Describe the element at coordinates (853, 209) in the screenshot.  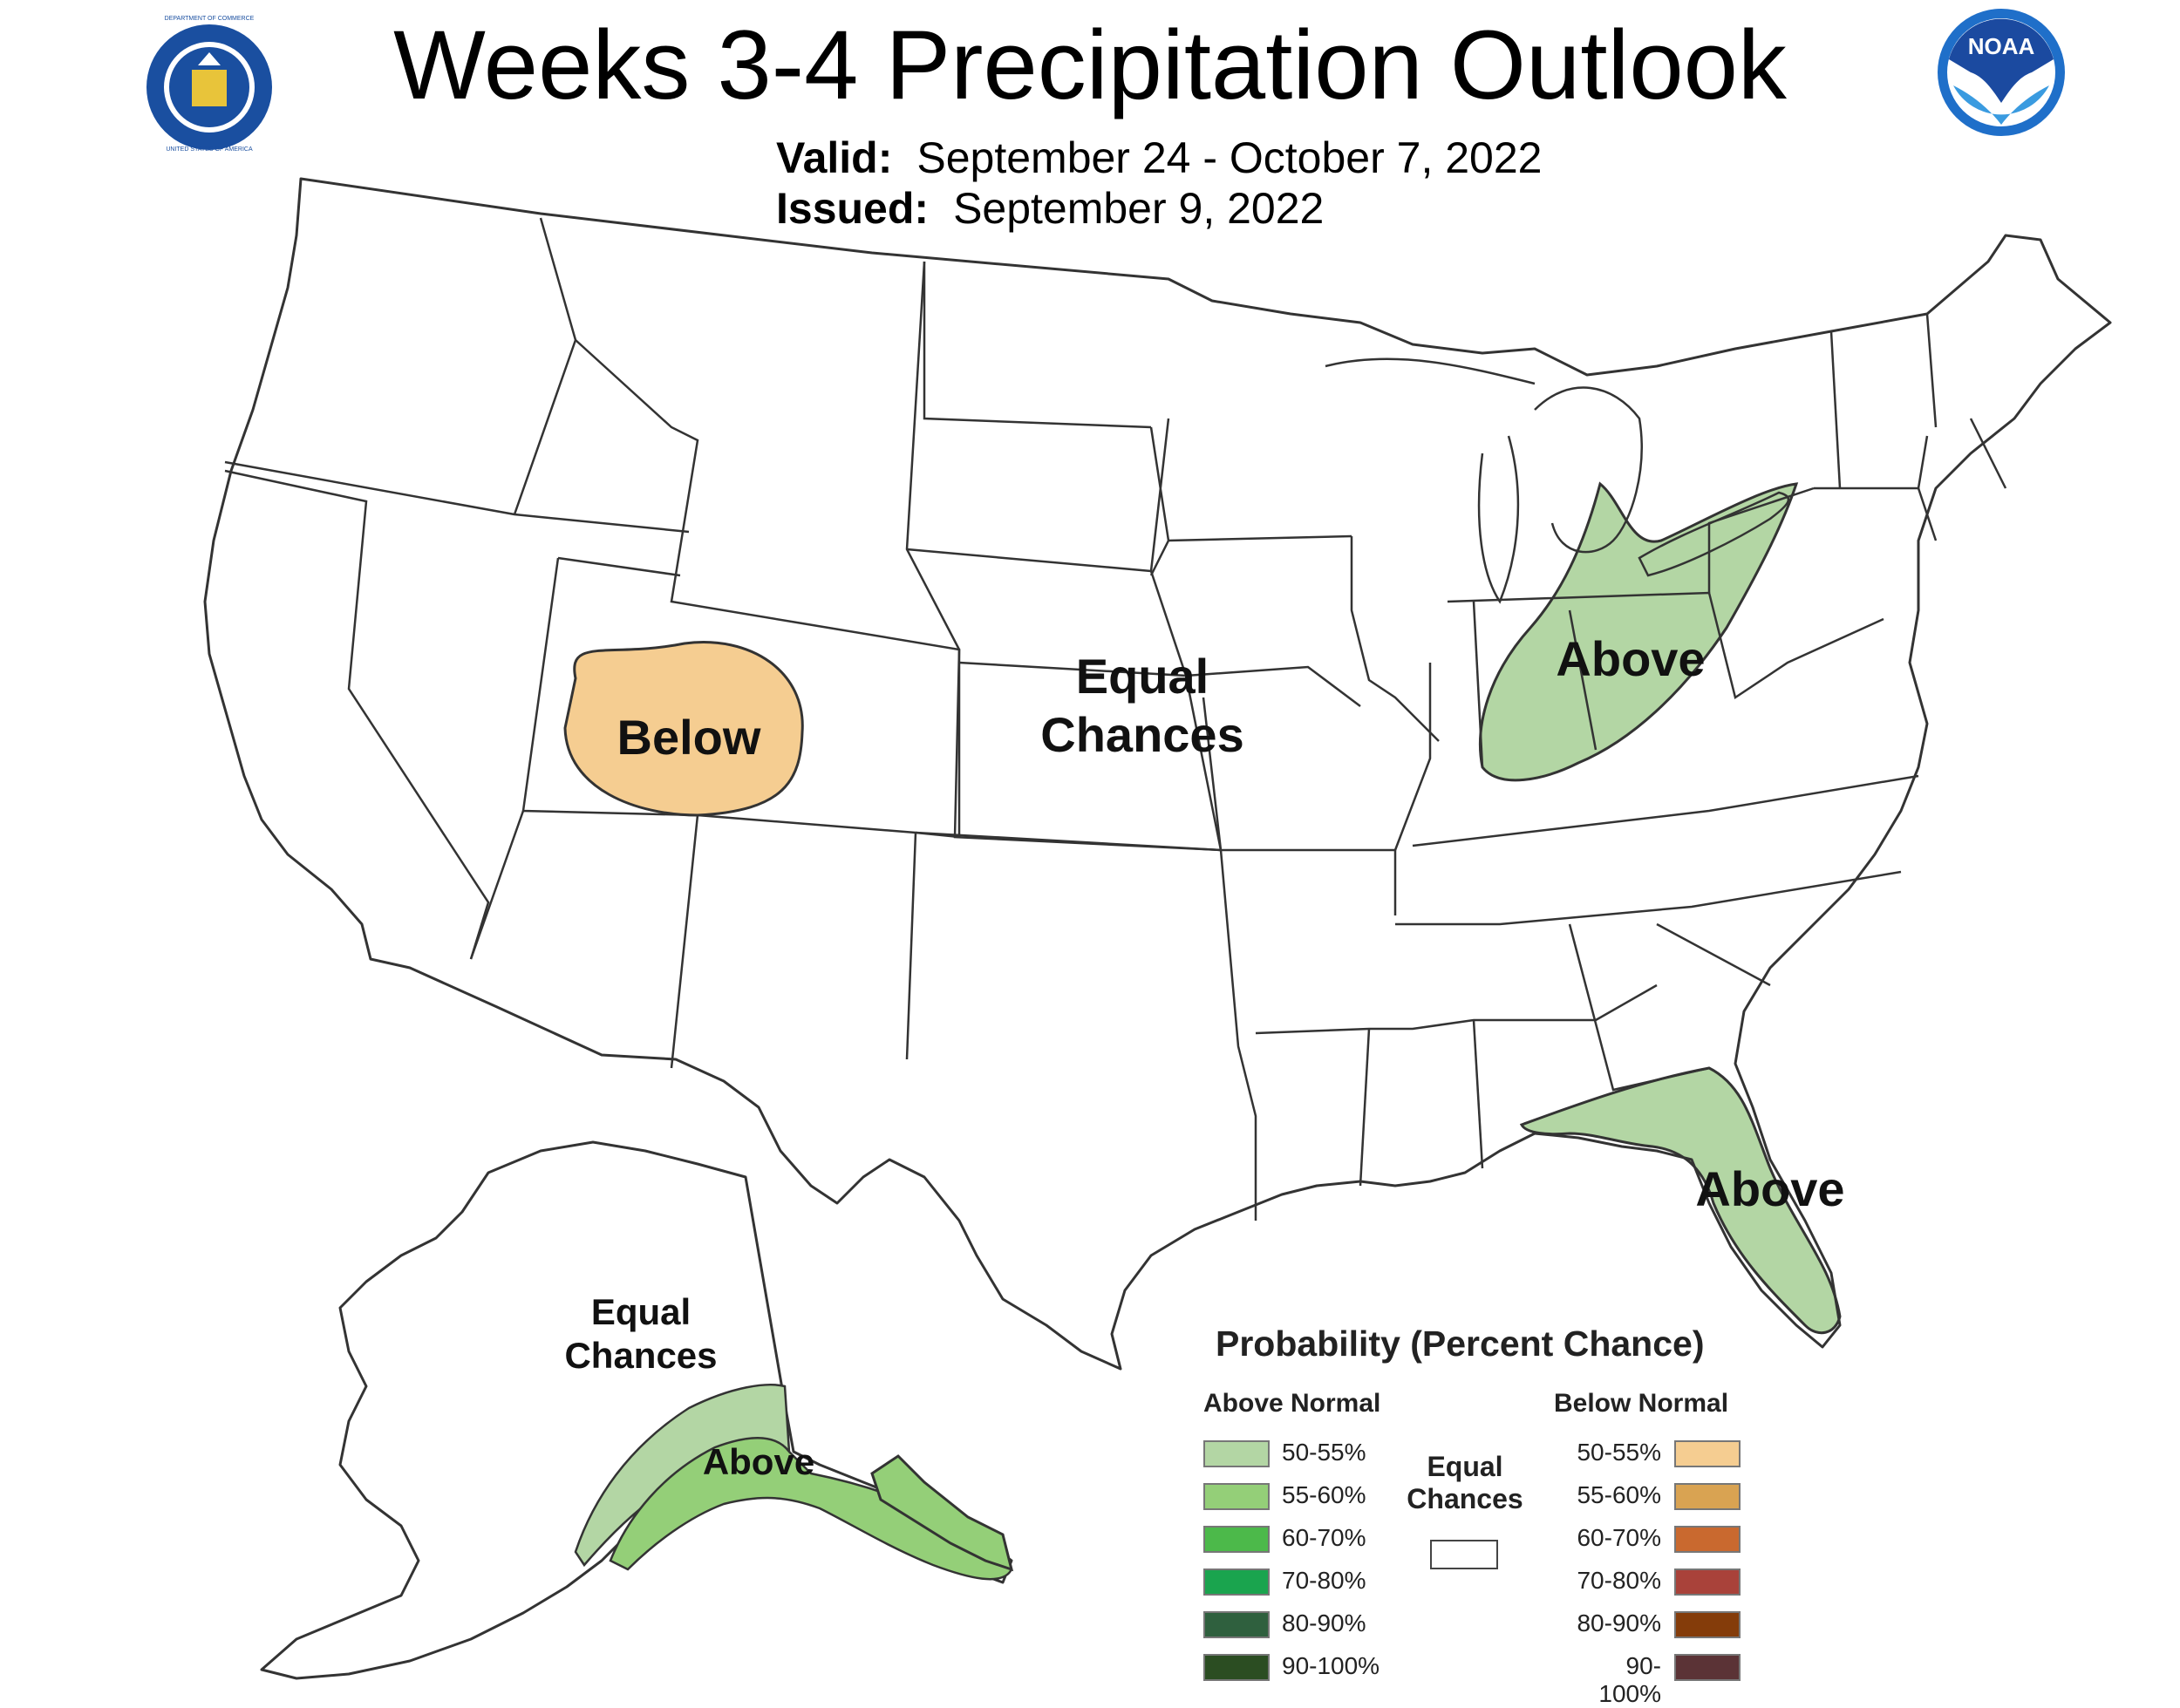
I see `issued-label: Issued:` at that location.